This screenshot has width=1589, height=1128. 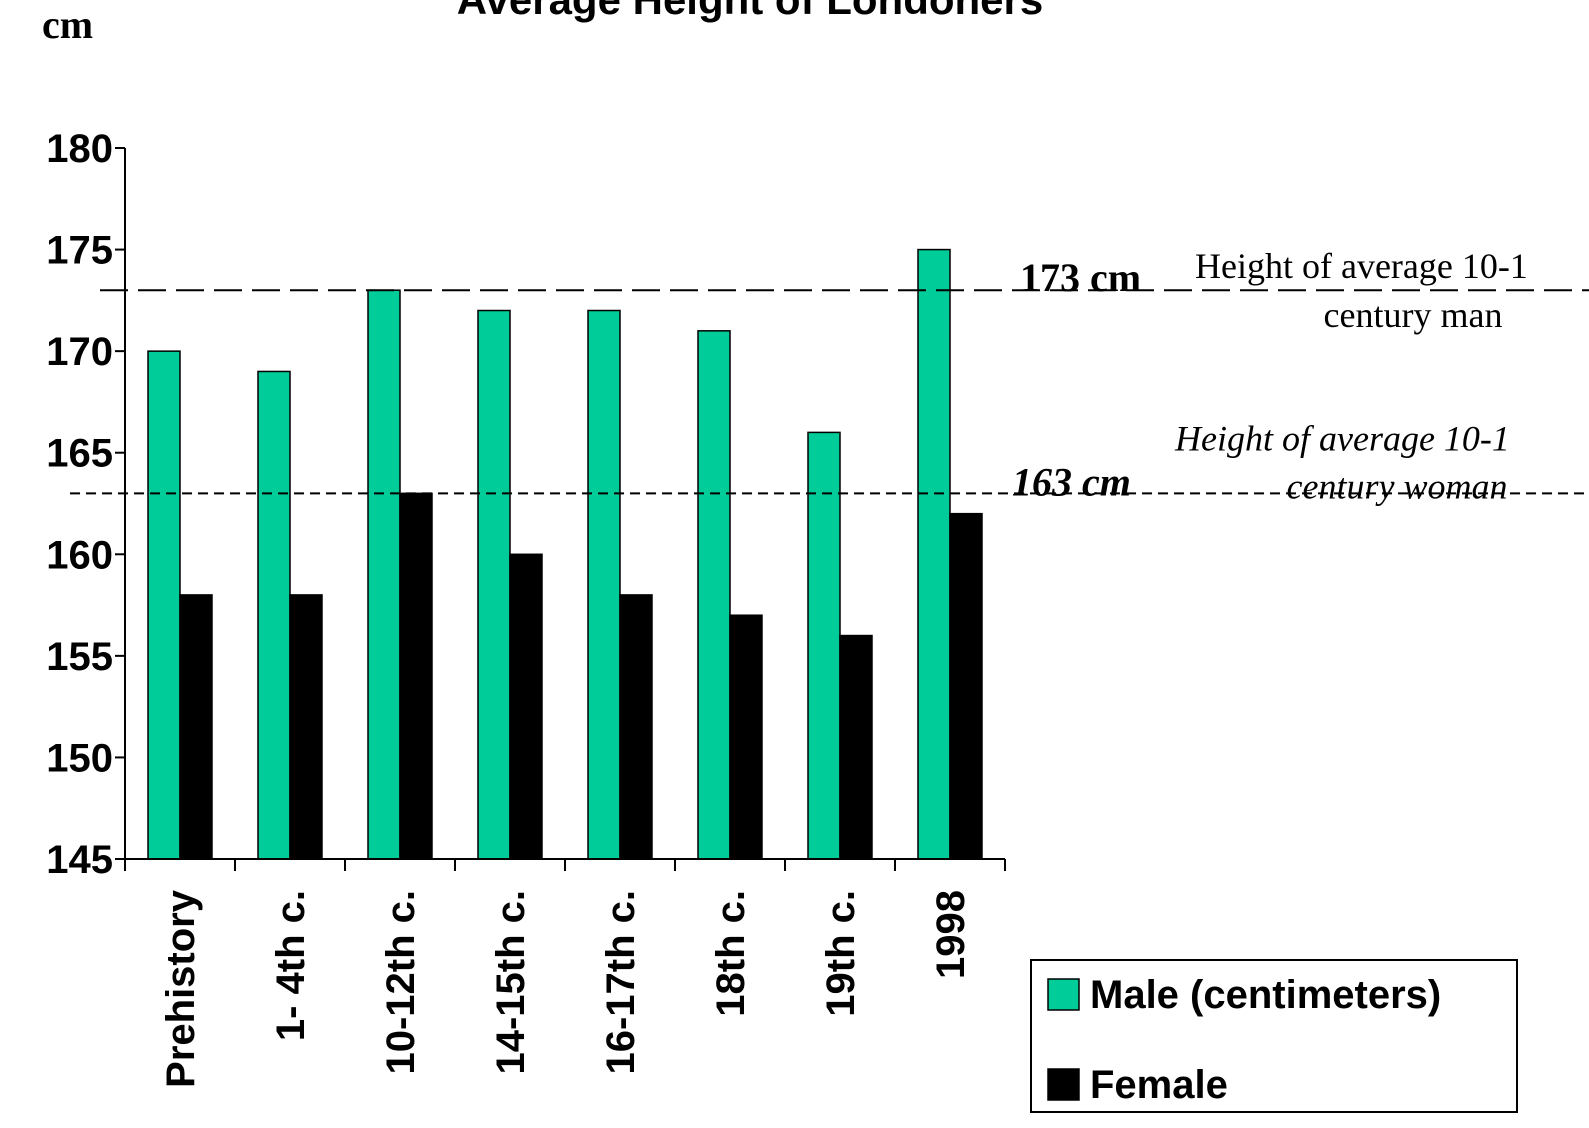 What do you see at coordinates (79, 149) in the screenshot?
I see `y-tick-label: 180` at bounding box center [79, 149].